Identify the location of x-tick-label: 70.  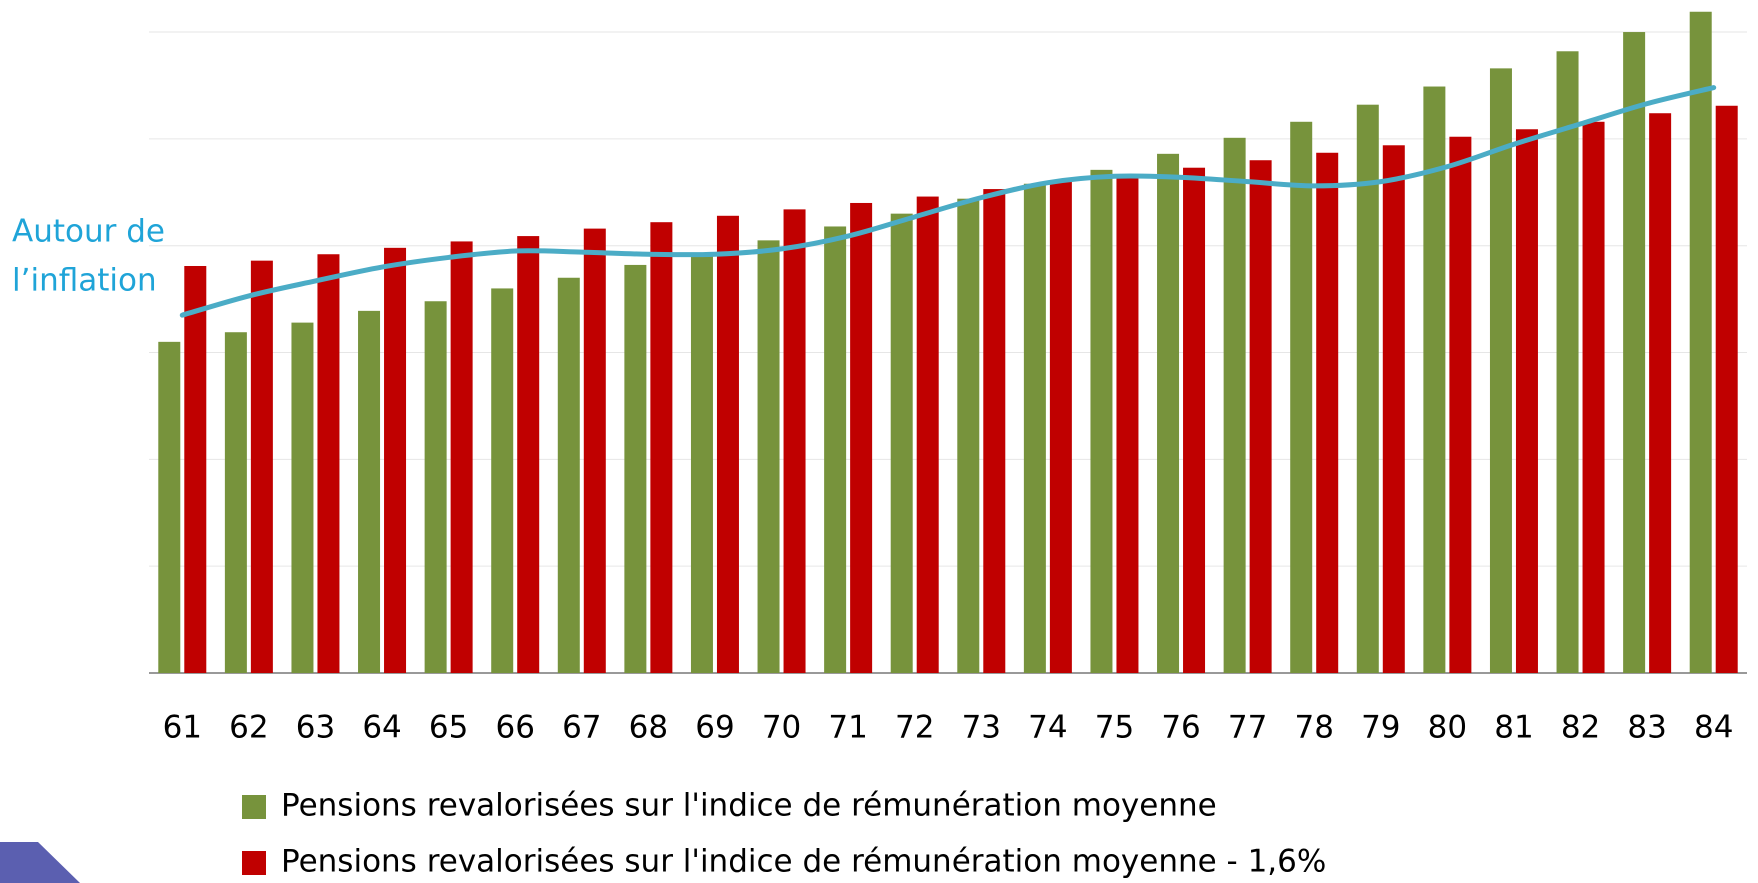
(781, 728).